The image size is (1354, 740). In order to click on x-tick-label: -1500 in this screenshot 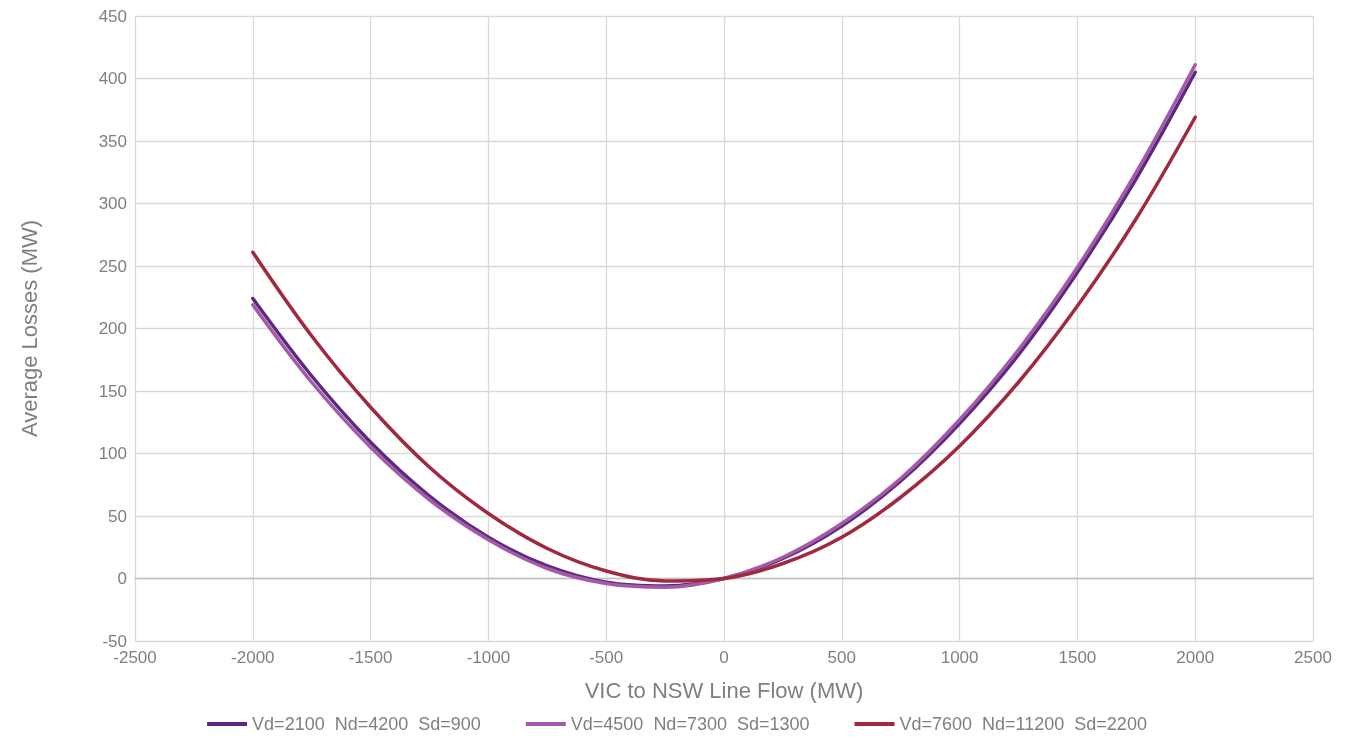, I will do `click(370, 657)`.